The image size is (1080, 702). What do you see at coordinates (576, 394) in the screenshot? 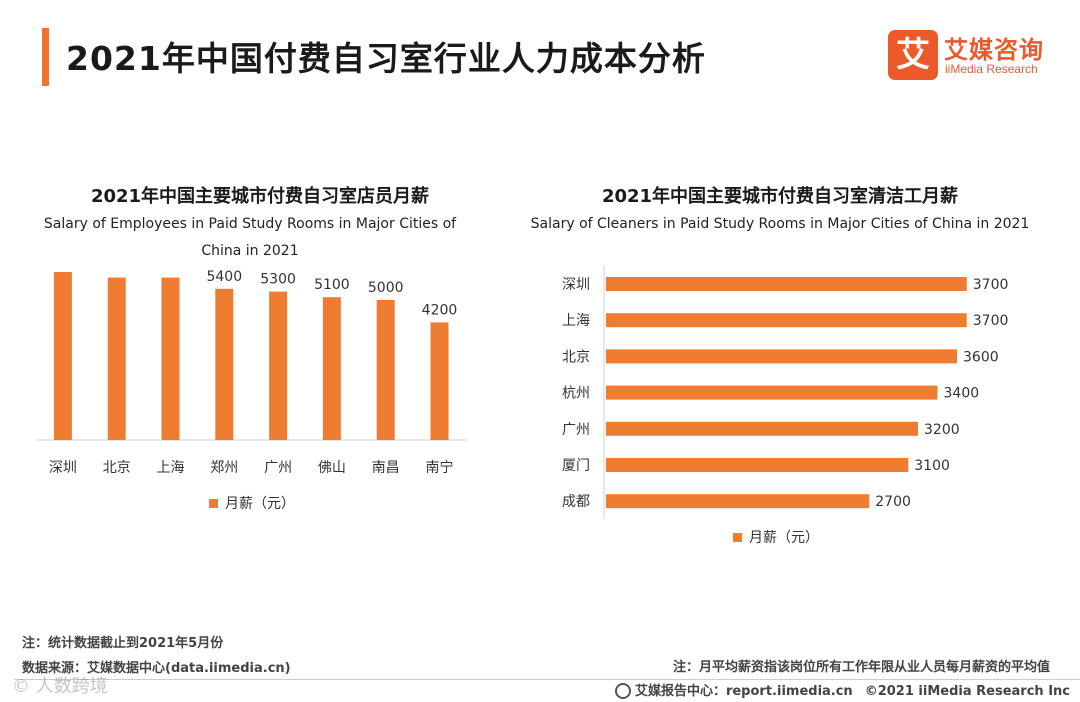
I see `tick-label: 杭州` at bounding box center [576, 394].